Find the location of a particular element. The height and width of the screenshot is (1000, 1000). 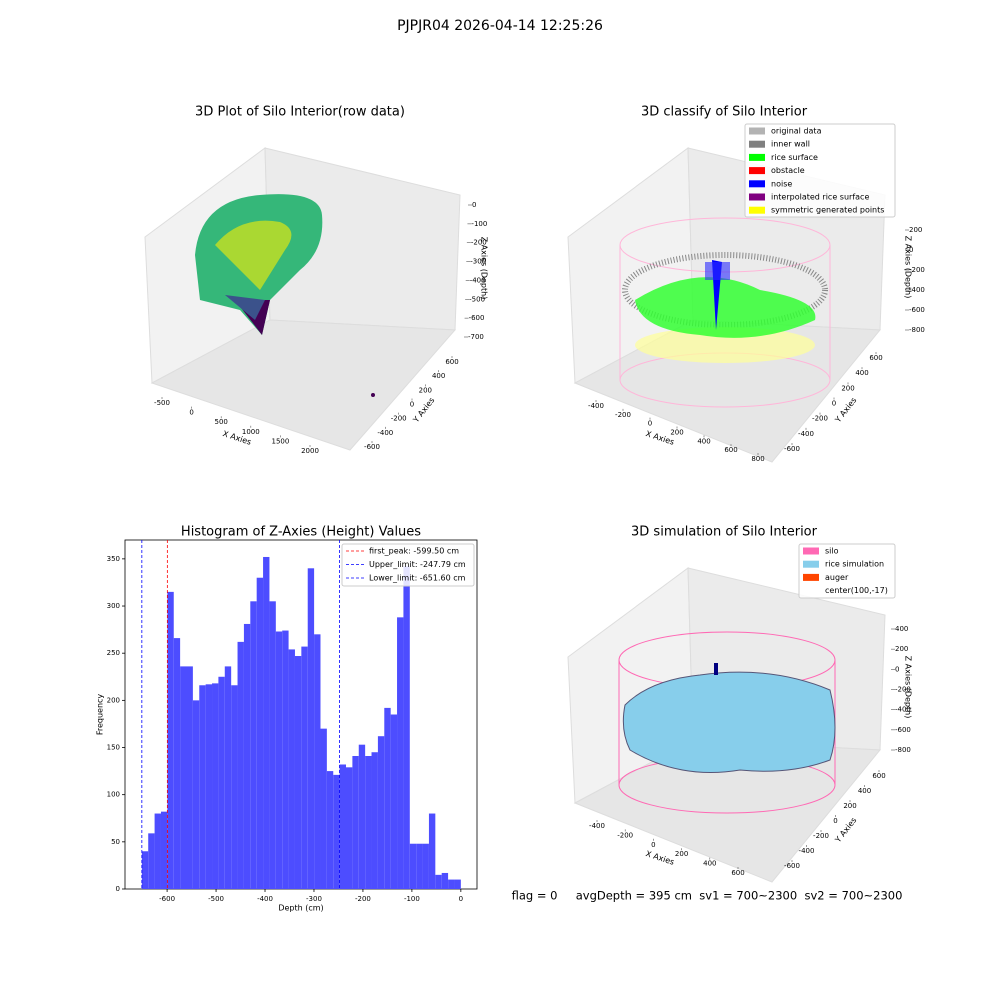

x-tick-label: 2000 is located at coordinates (310, 451).